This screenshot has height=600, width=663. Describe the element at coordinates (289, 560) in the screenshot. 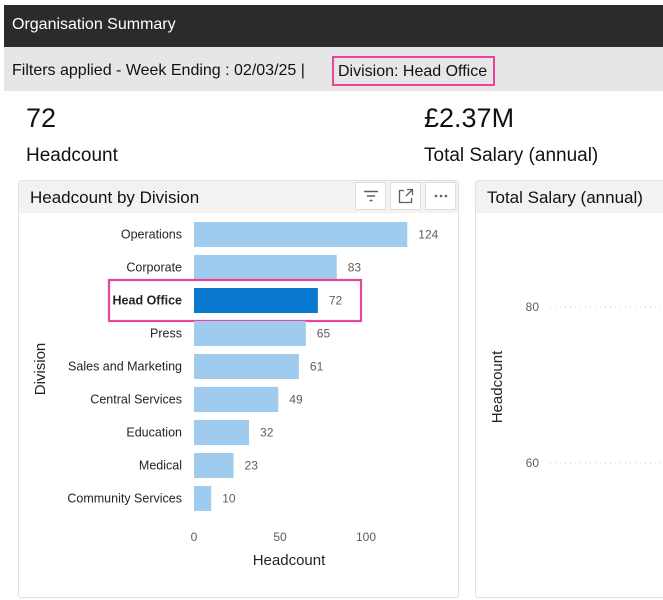

I see `x-axis-title: Headcount` at that location.